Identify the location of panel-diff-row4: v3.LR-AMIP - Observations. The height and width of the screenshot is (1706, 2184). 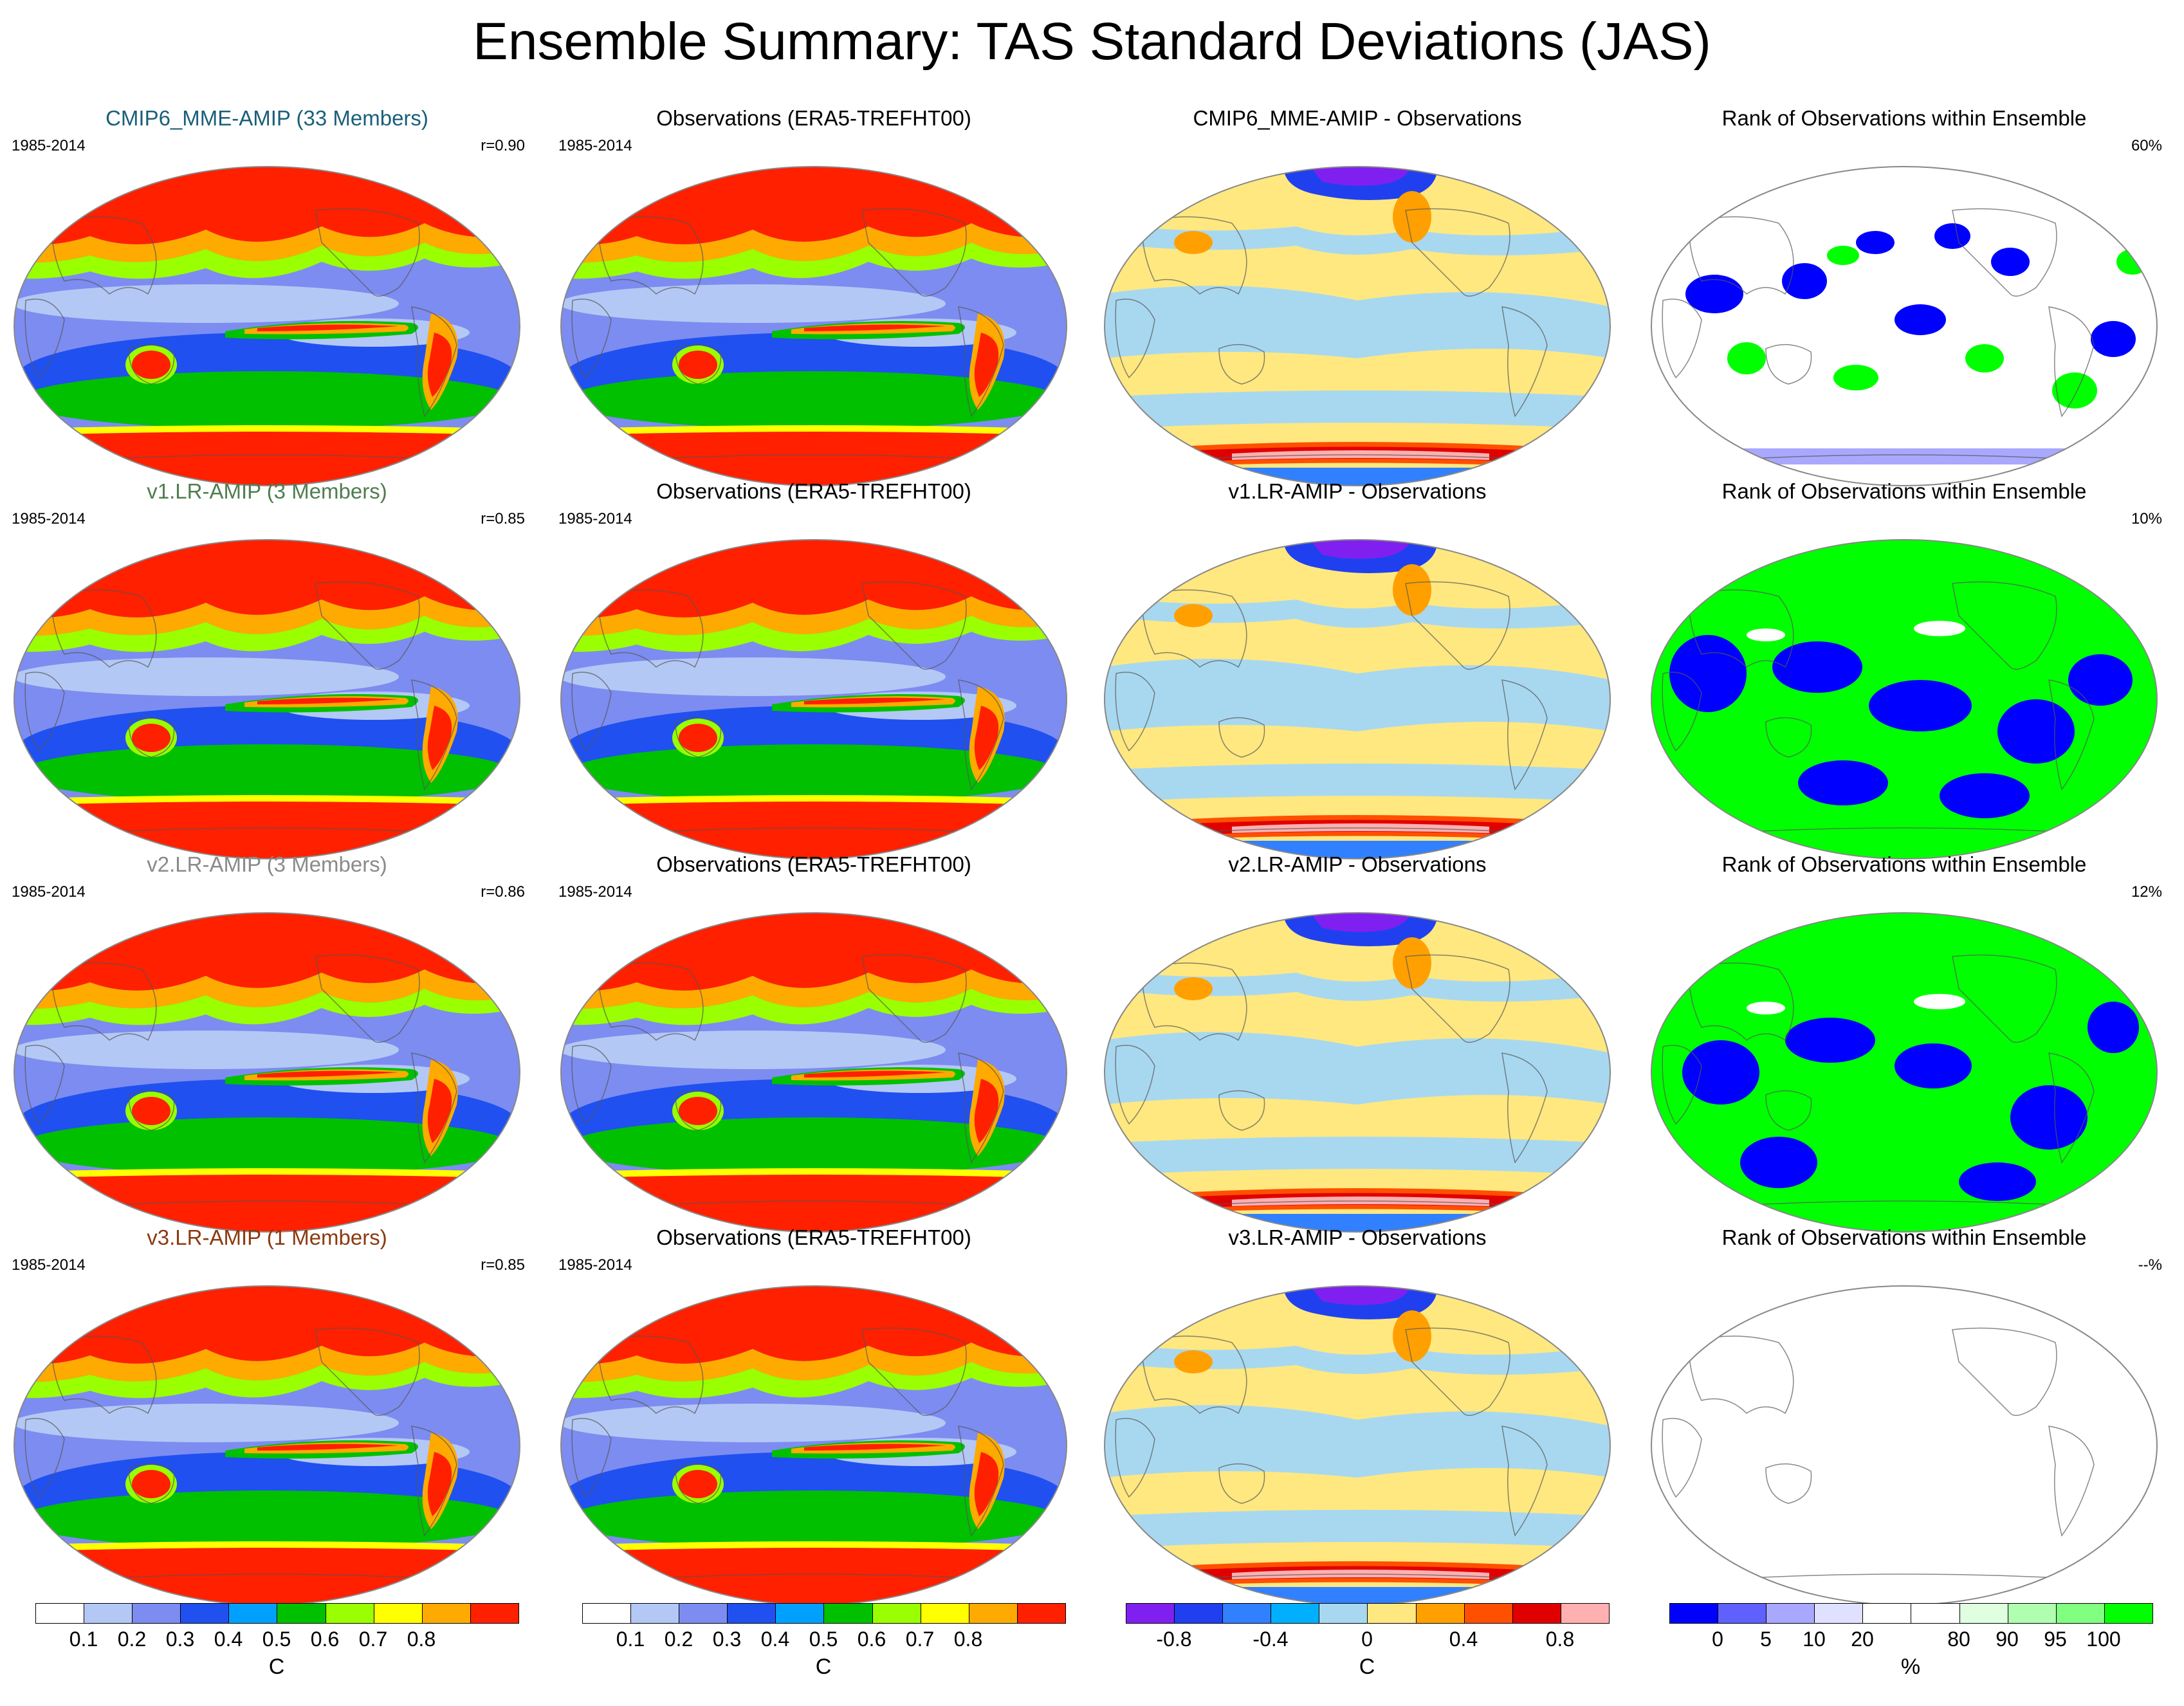
(1357, 1415).